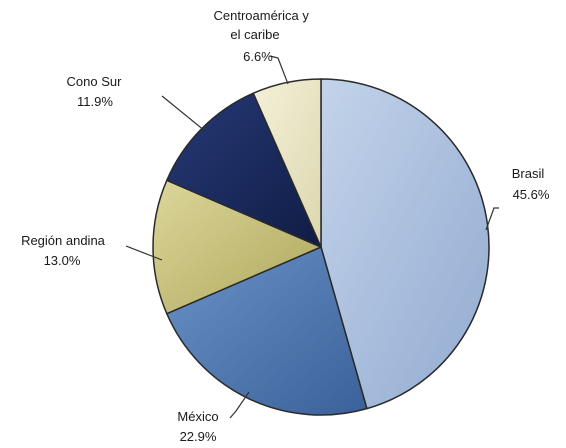  Describe the element at coordinates (63, 240) in the screenshot. I see `slice-label-region-andina: Región andina` at that location.